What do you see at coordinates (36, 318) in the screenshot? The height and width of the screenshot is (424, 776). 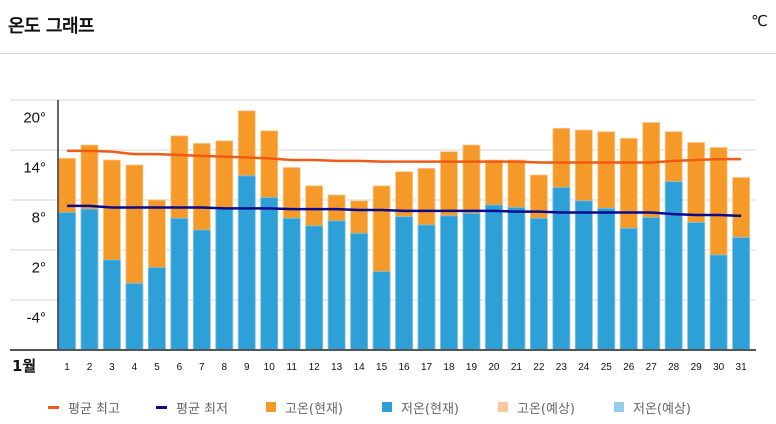 I see `y-tick-label: -4°` at bounding box center [36, 318].